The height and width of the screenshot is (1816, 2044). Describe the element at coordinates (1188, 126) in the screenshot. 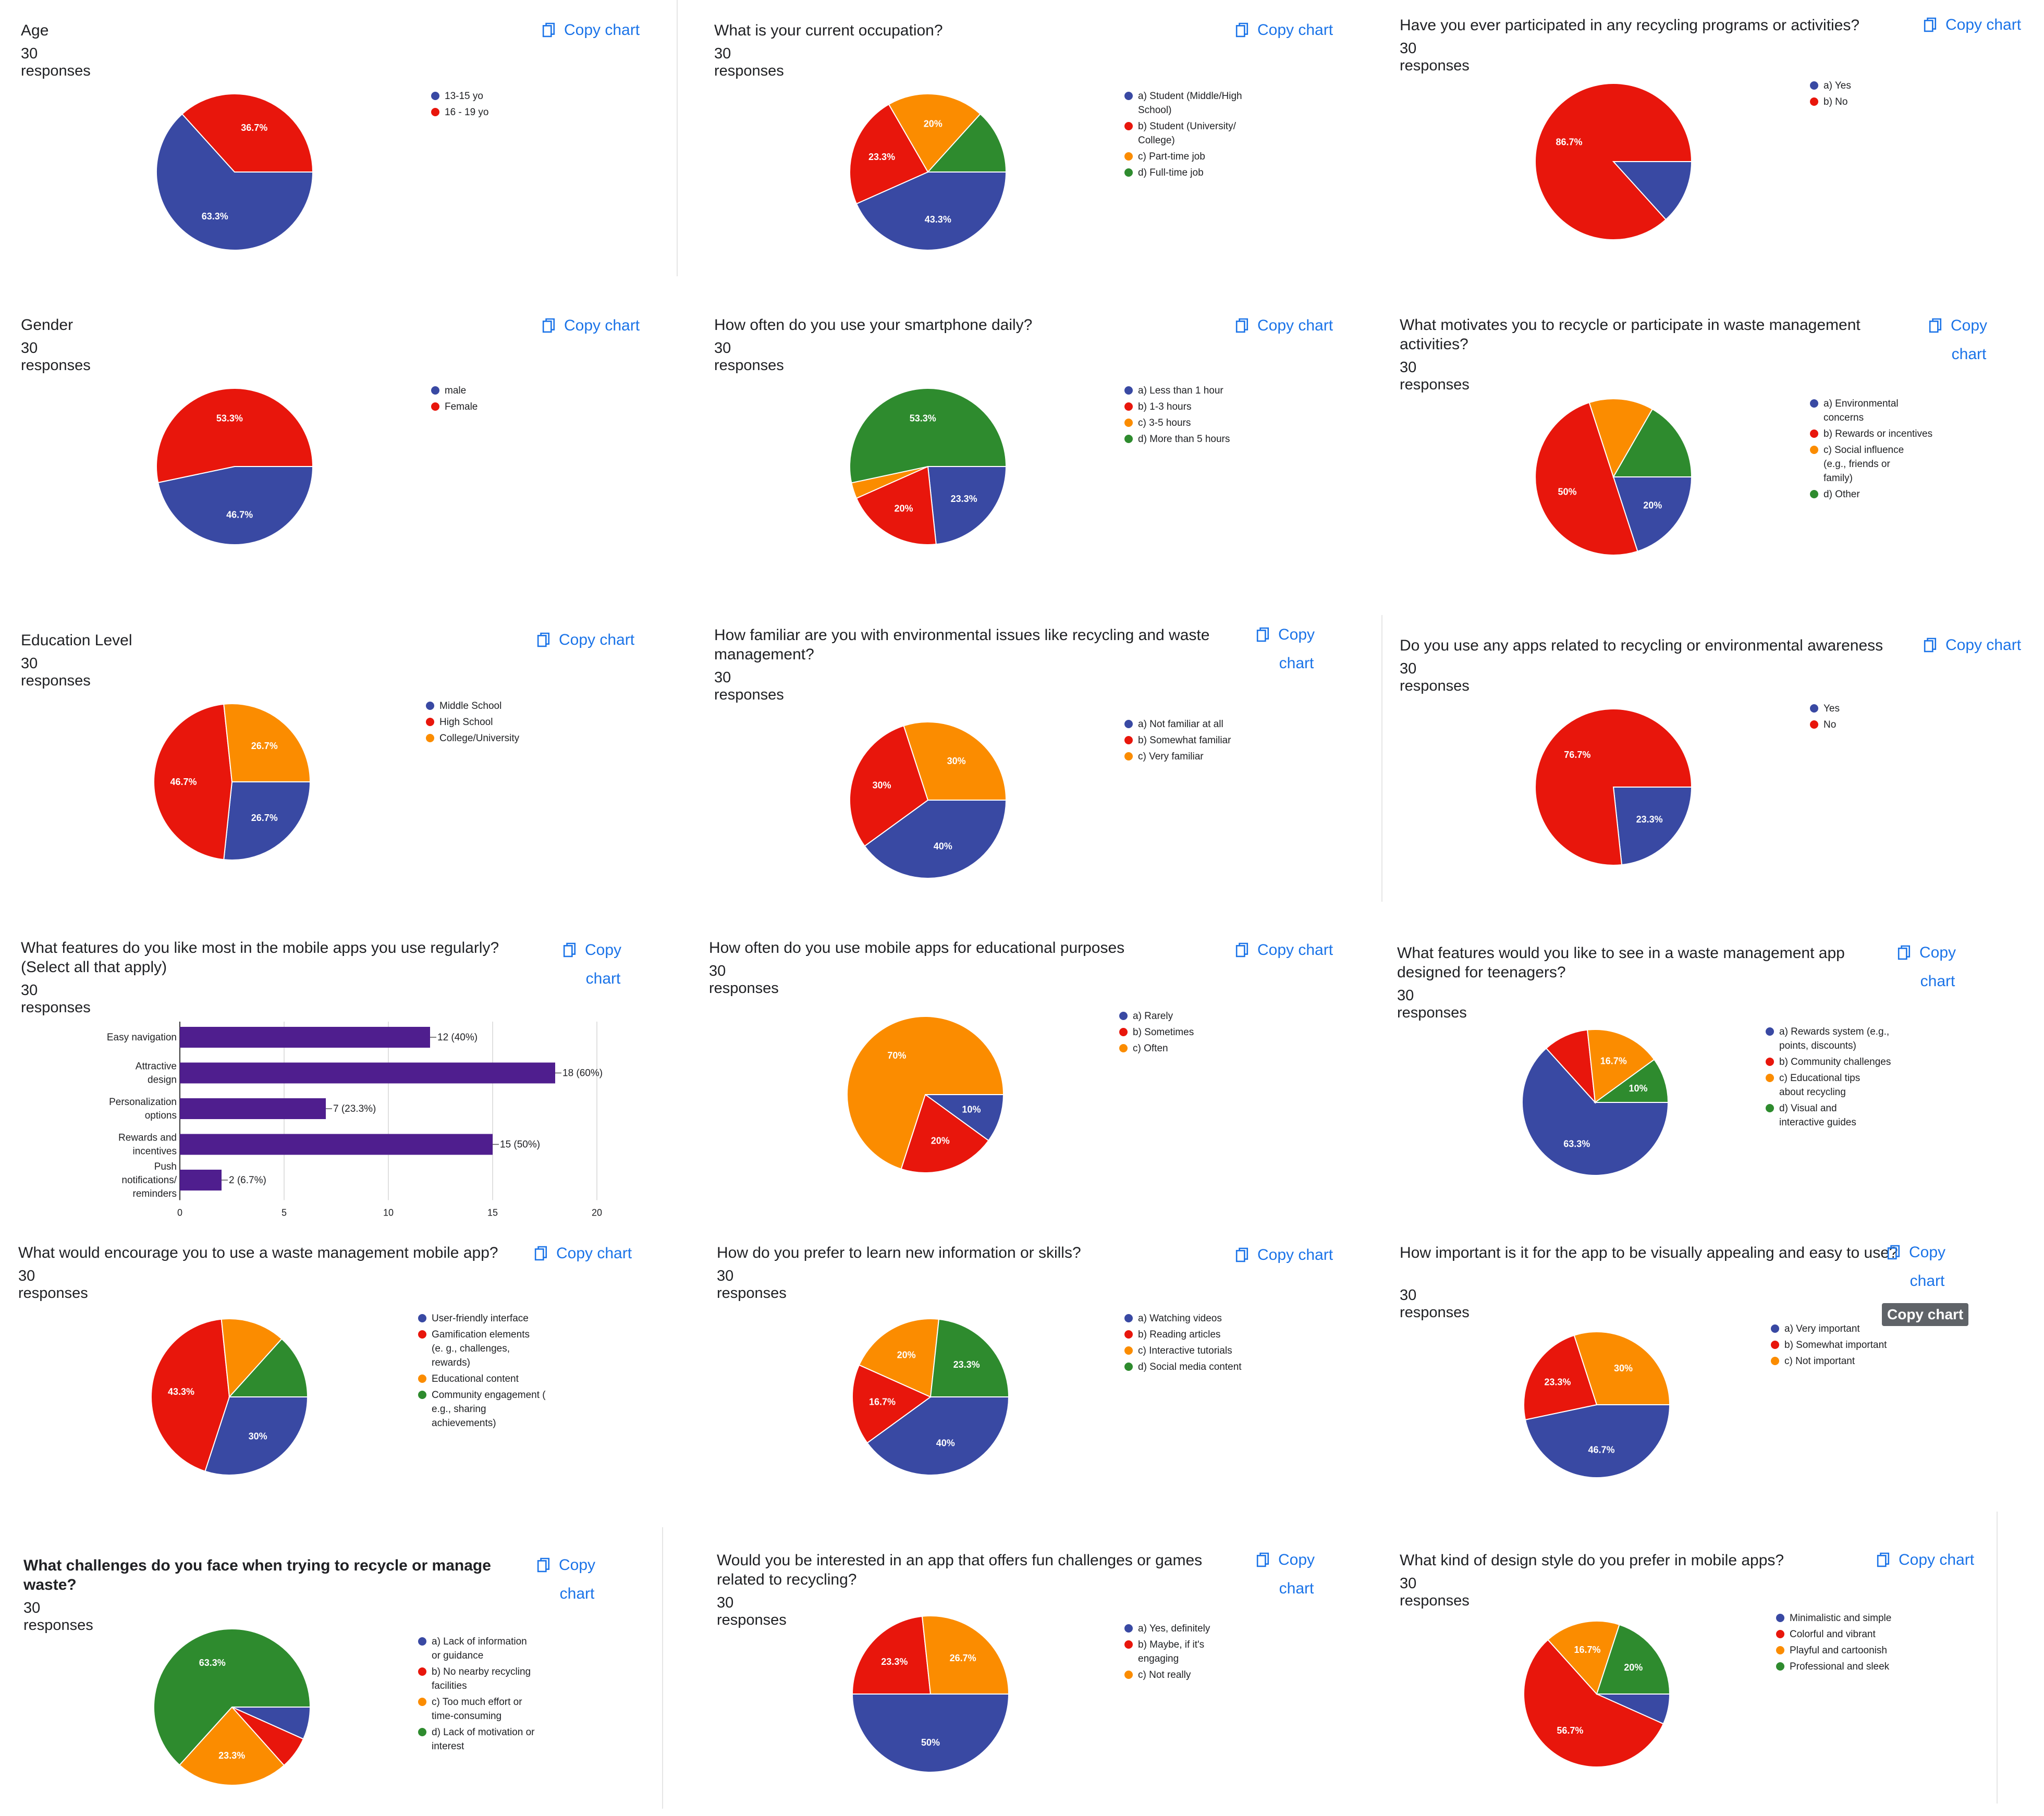

I see `legend-label: b) Student (University/` at that location.